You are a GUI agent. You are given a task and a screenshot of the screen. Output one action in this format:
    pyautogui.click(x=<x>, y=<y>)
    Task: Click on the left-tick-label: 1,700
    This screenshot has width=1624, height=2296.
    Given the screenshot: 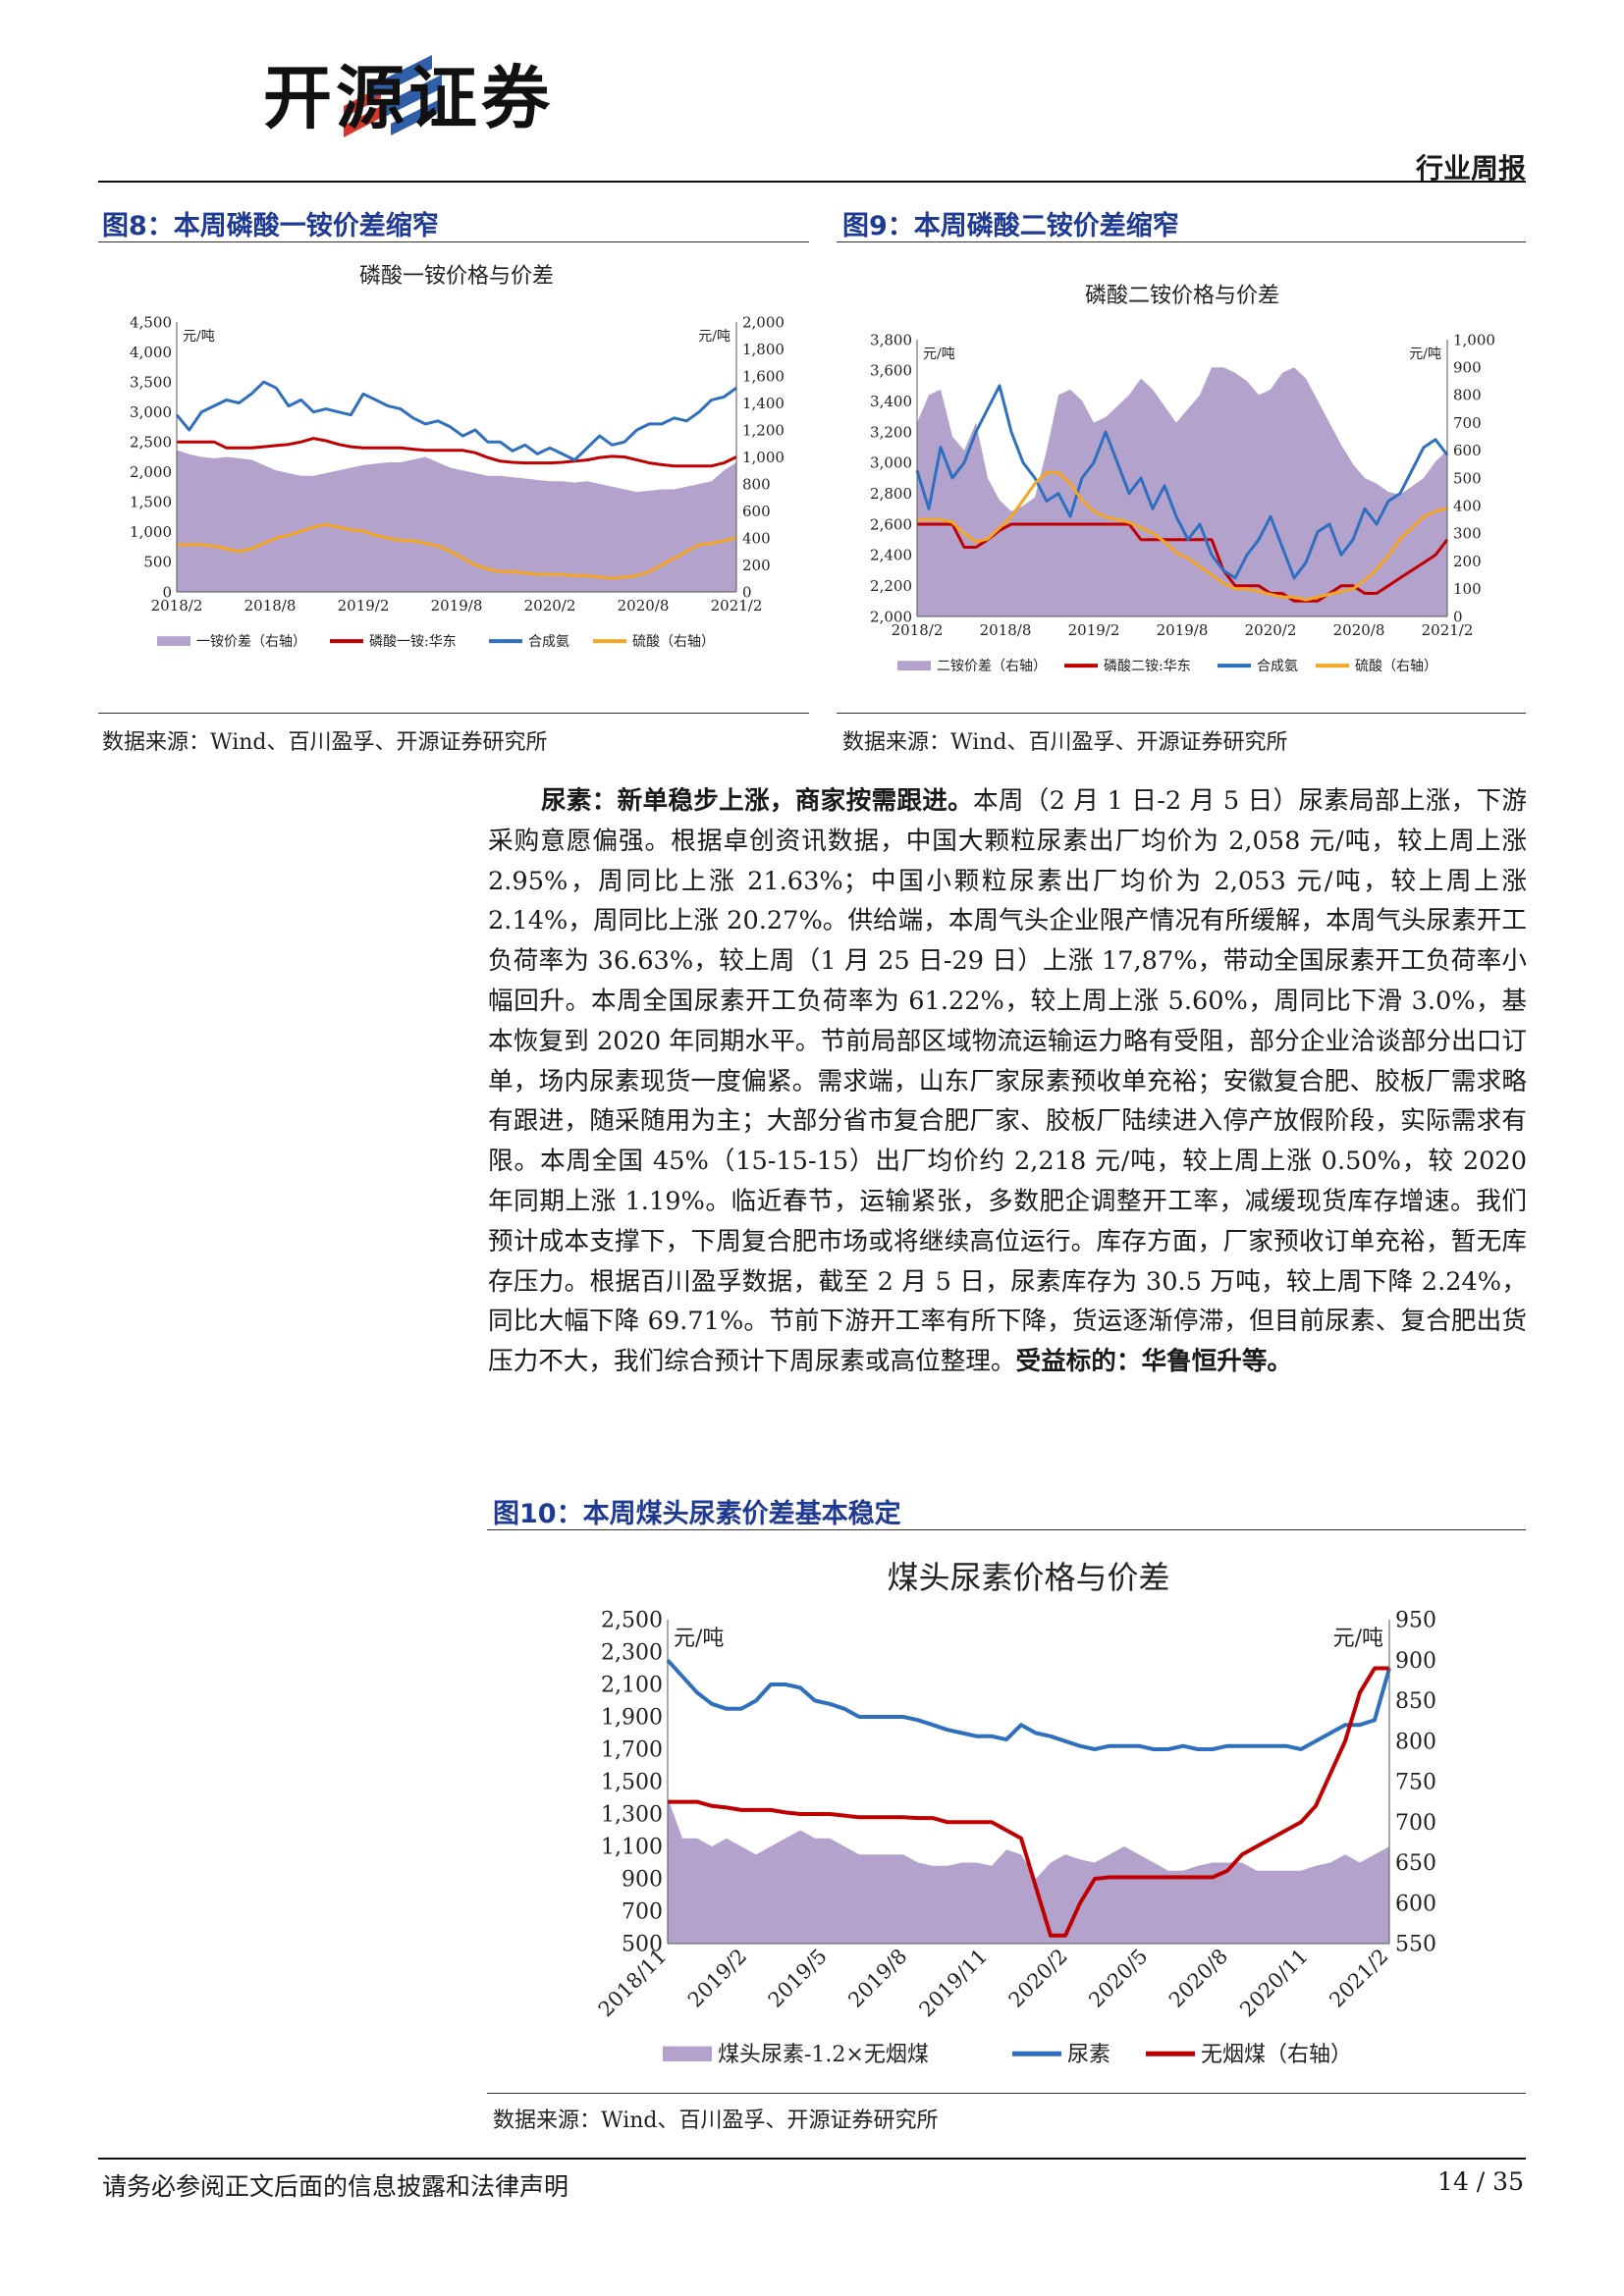 What is the action you would take?
    pyautogui.click(x=632, y=1750)
    